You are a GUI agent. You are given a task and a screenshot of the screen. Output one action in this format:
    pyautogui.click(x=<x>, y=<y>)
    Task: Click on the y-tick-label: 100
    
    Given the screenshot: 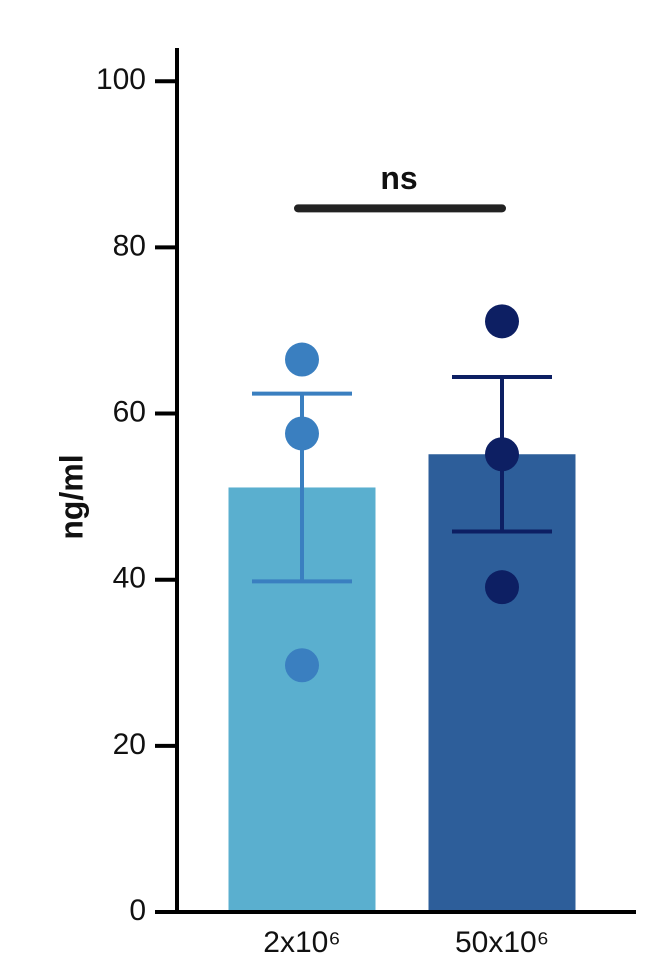 What is the action you would take?
    pyautogui.click(x=121, y=79)
    